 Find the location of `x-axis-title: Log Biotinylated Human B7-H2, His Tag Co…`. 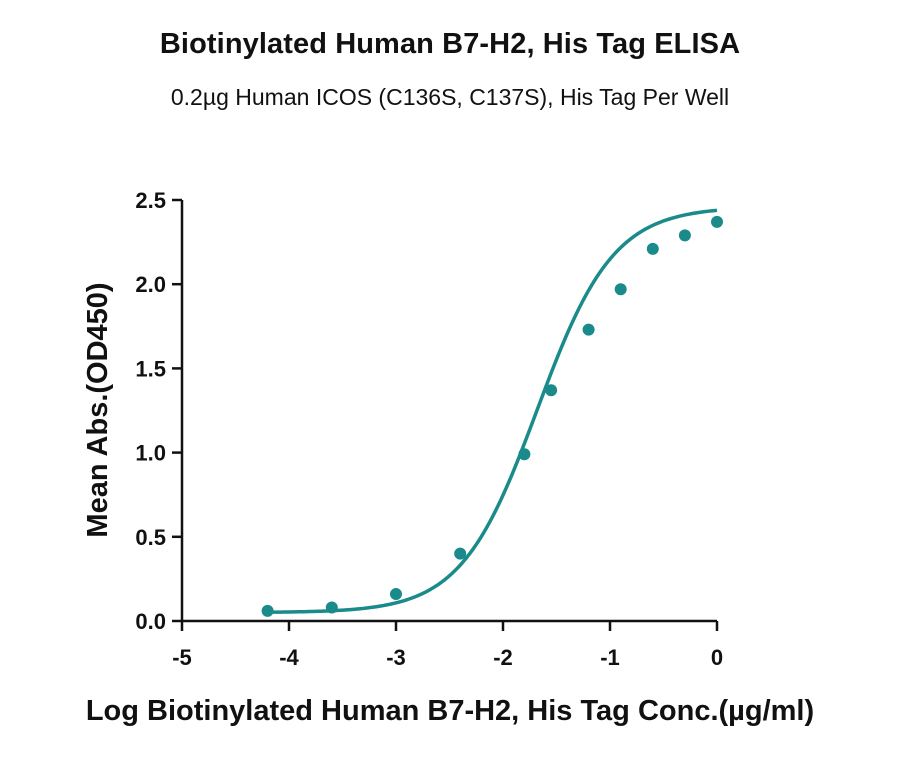

x-axis-title: Log Biotinylated Human B7-H2, His Tag Co… is located at coordinates (450, 711).